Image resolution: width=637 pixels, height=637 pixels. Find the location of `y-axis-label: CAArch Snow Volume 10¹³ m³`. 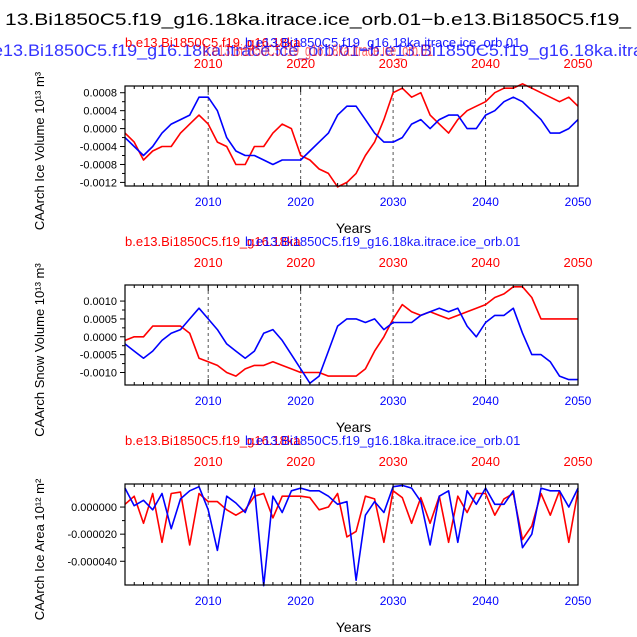

y-axis-label: CAArch Snow Volume 10¹³ m³ is located at coordinates (39, 350).